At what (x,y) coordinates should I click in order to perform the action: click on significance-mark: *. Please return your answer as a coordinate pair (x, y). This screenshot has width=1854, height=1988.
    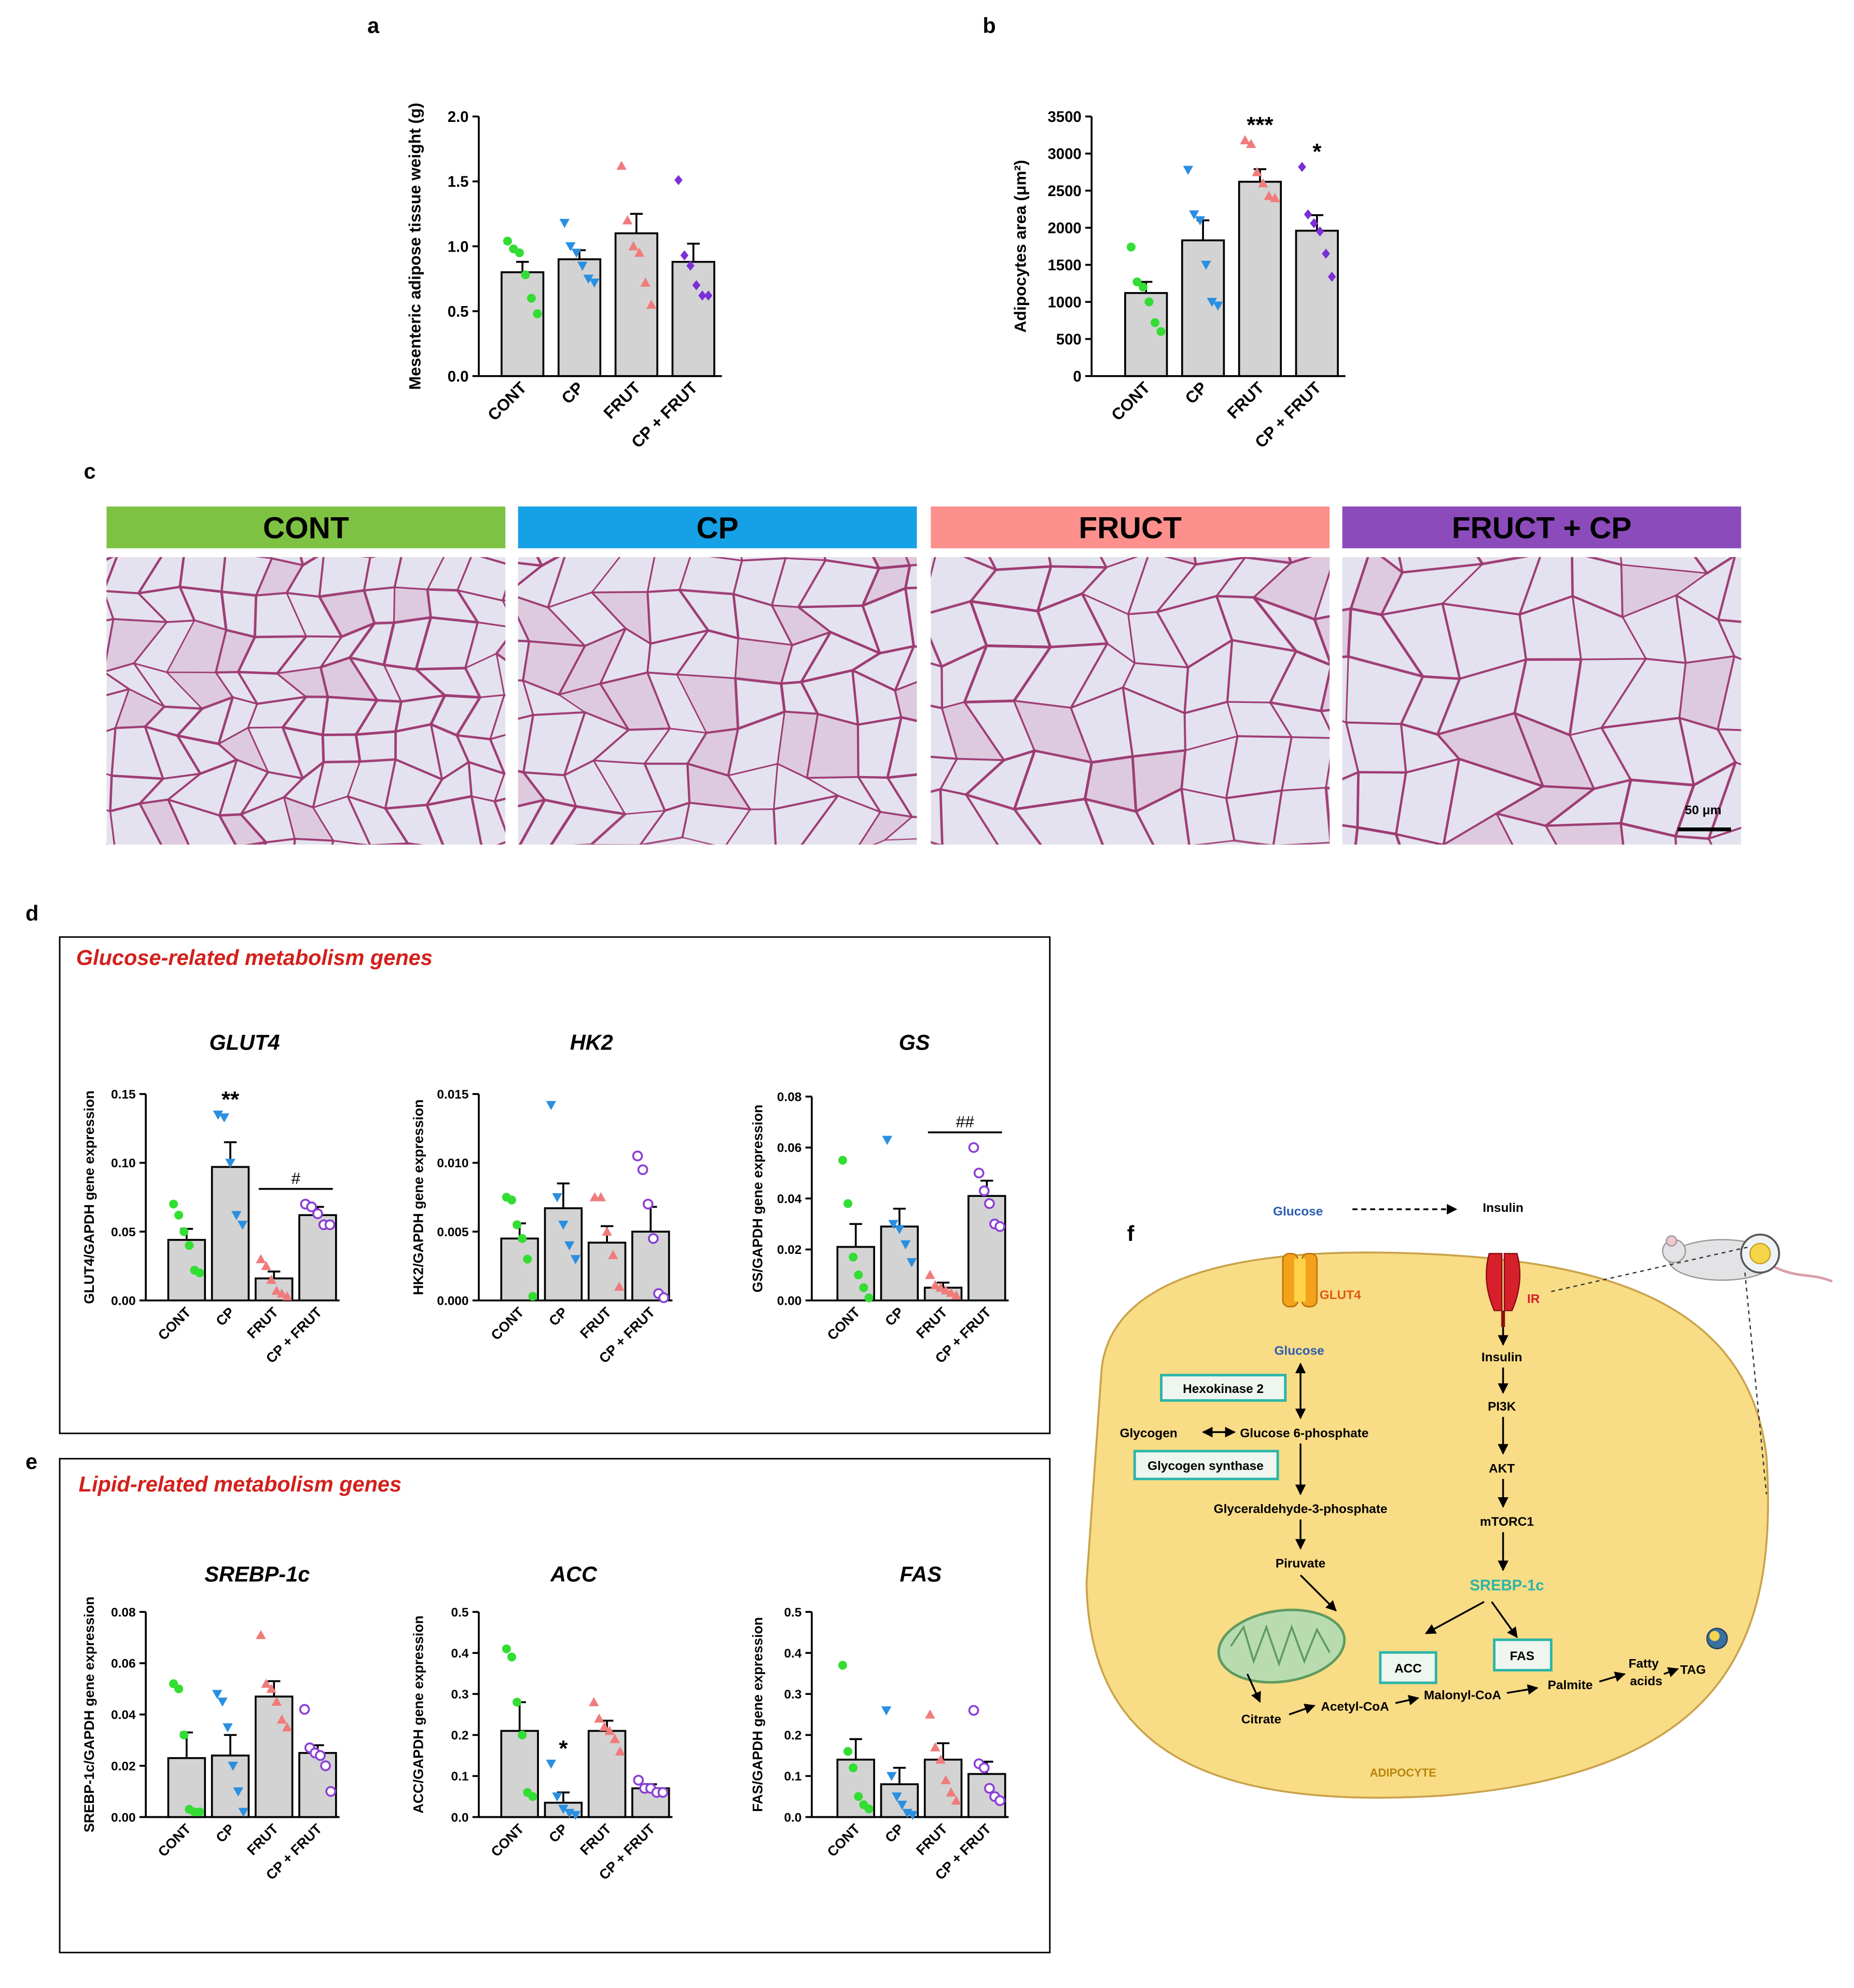
    Looking at the image, I should click on (563, 1748).